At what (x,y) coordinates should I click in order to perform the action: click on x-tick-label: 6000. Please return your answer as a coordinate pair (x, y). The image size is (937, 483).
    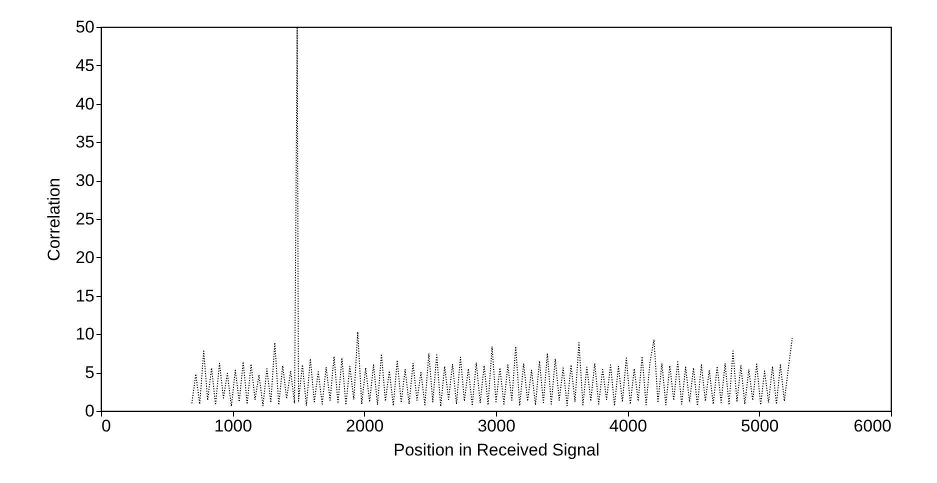
    Looking at the image, I should click on (873, 426).